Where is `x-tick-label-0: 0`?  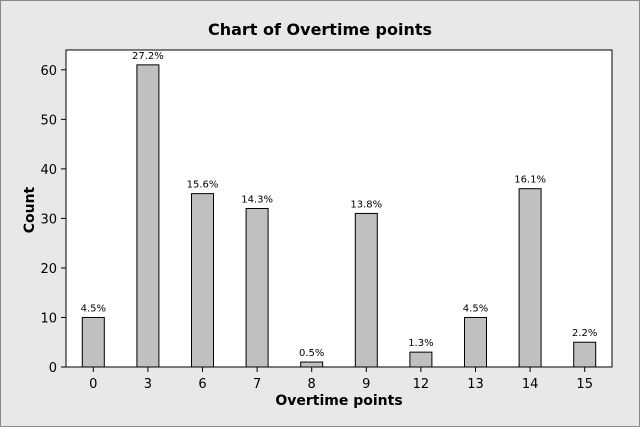
x-tick-label-0: 0 is located at coordinates (93, 384).